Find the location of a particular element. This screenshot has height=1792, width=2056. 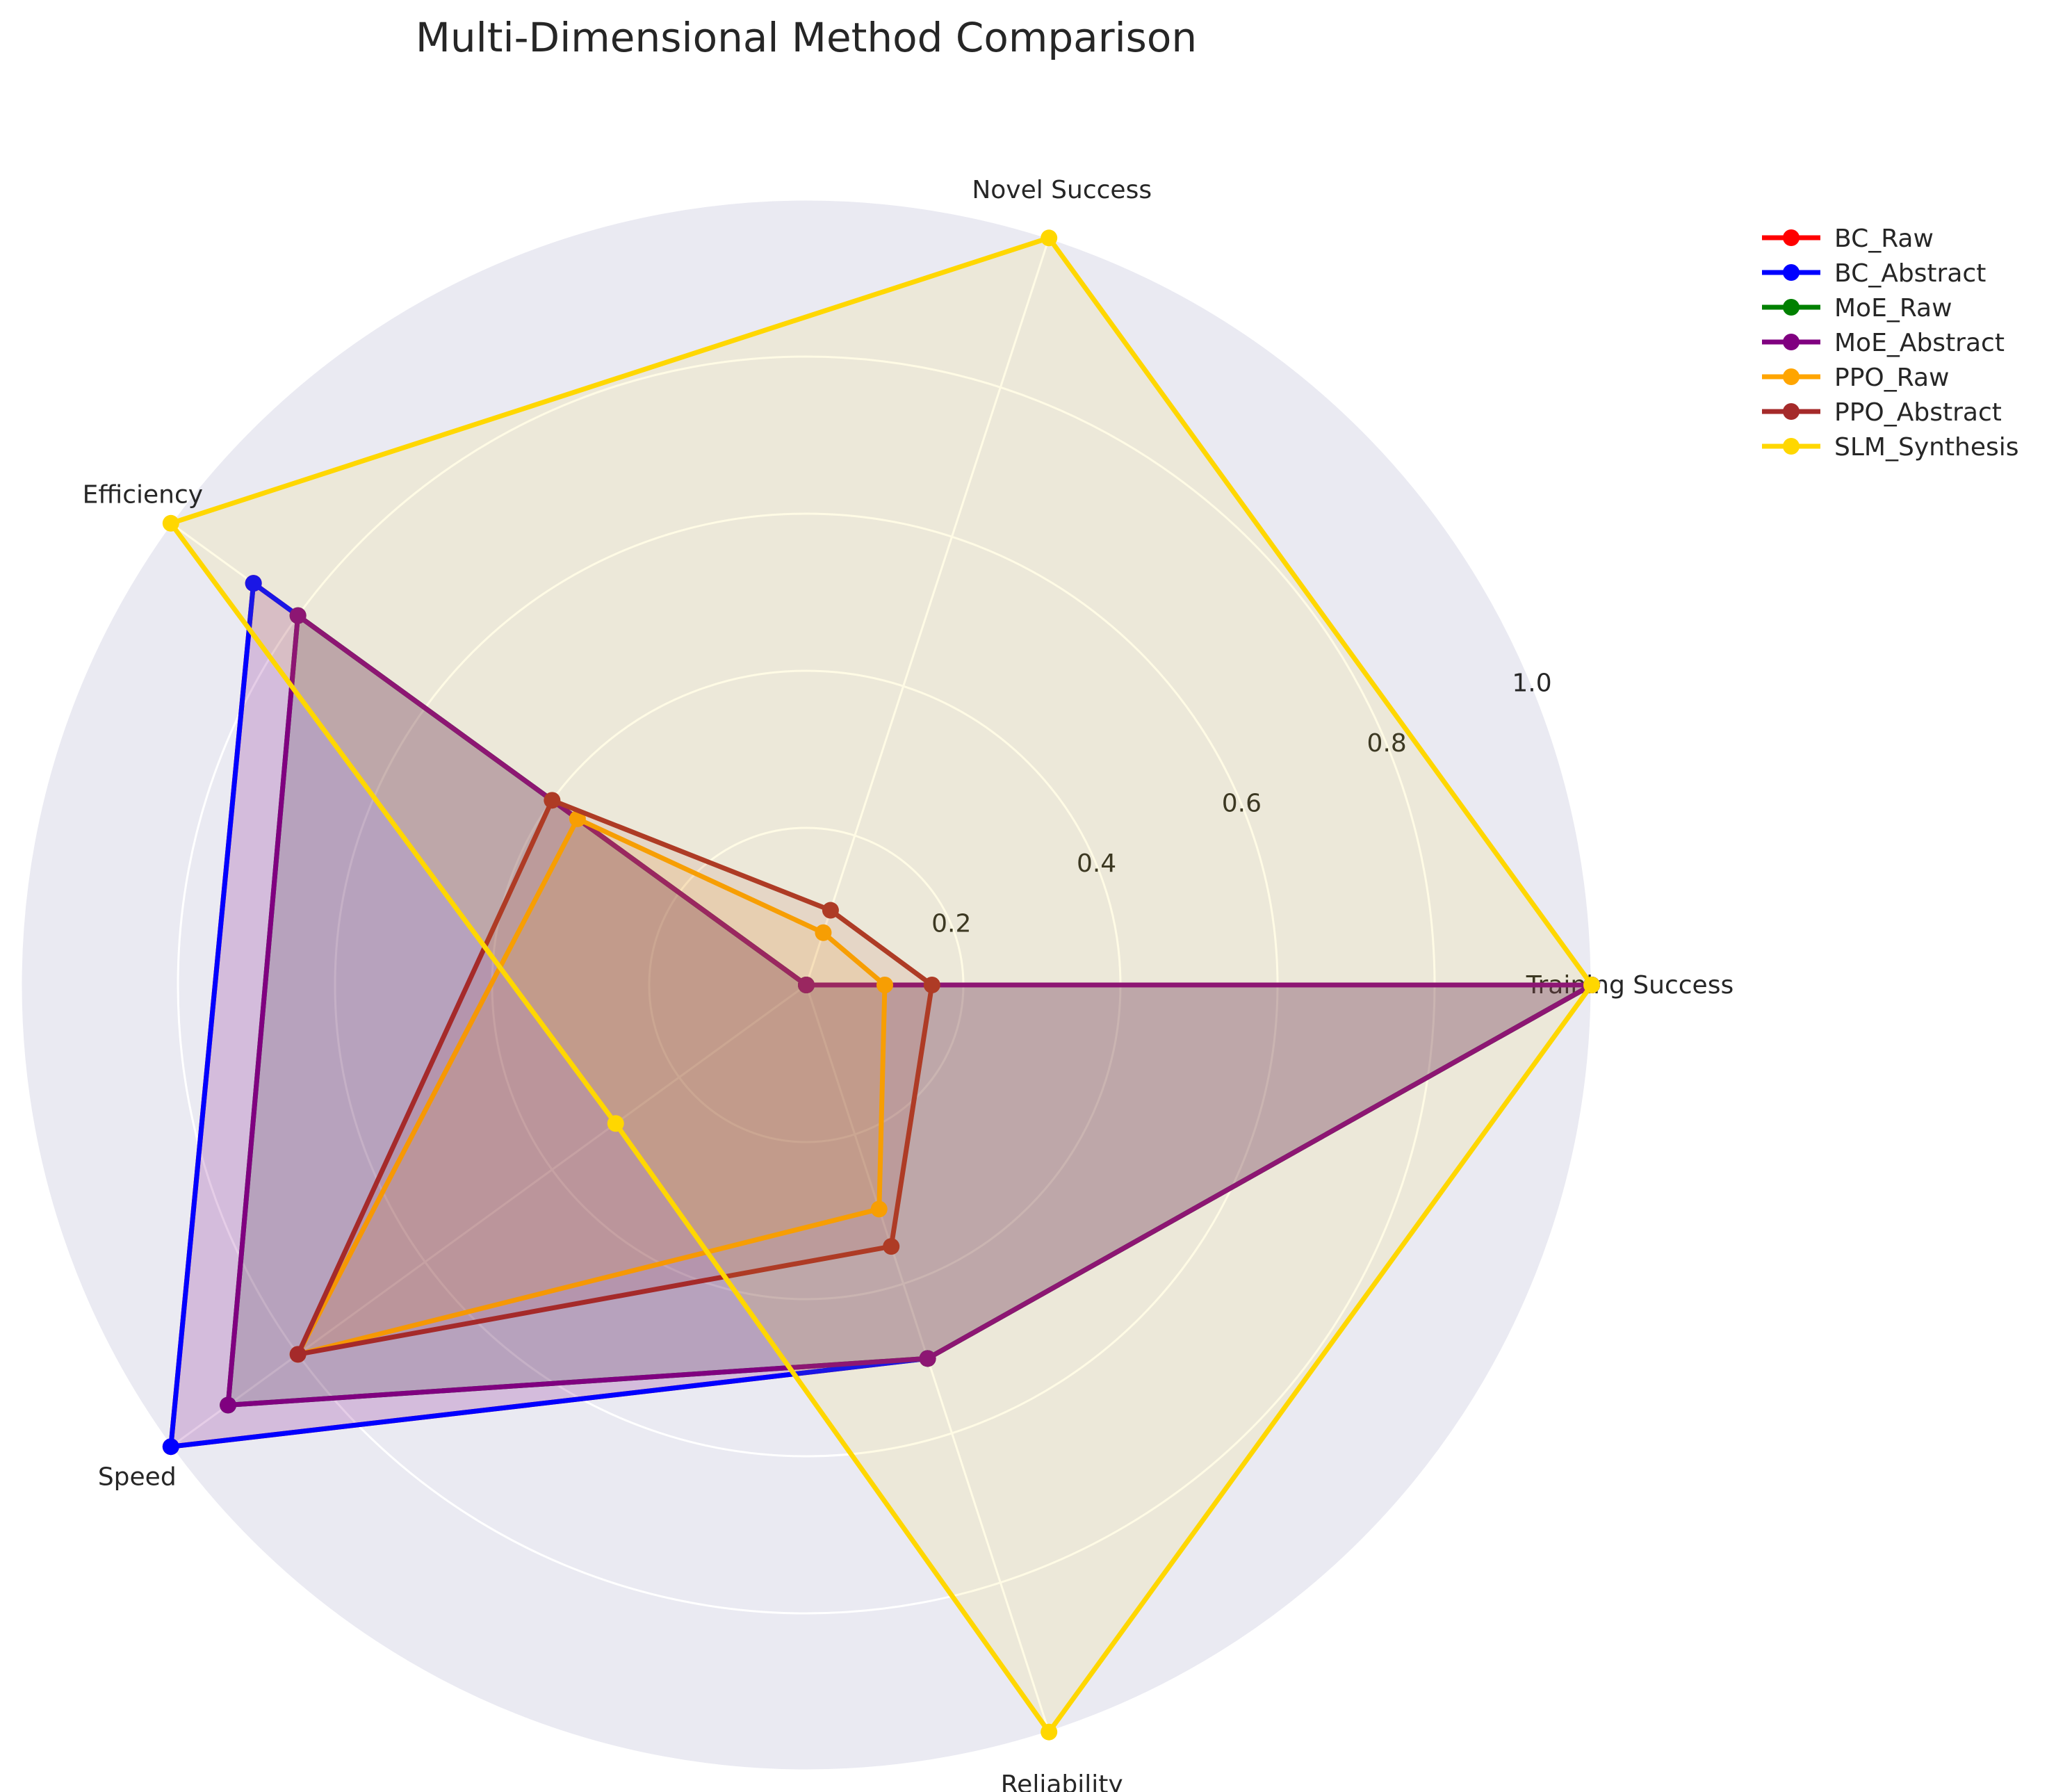

data-point-moe-abstract-efficiency is located at coordinates (298, 615).